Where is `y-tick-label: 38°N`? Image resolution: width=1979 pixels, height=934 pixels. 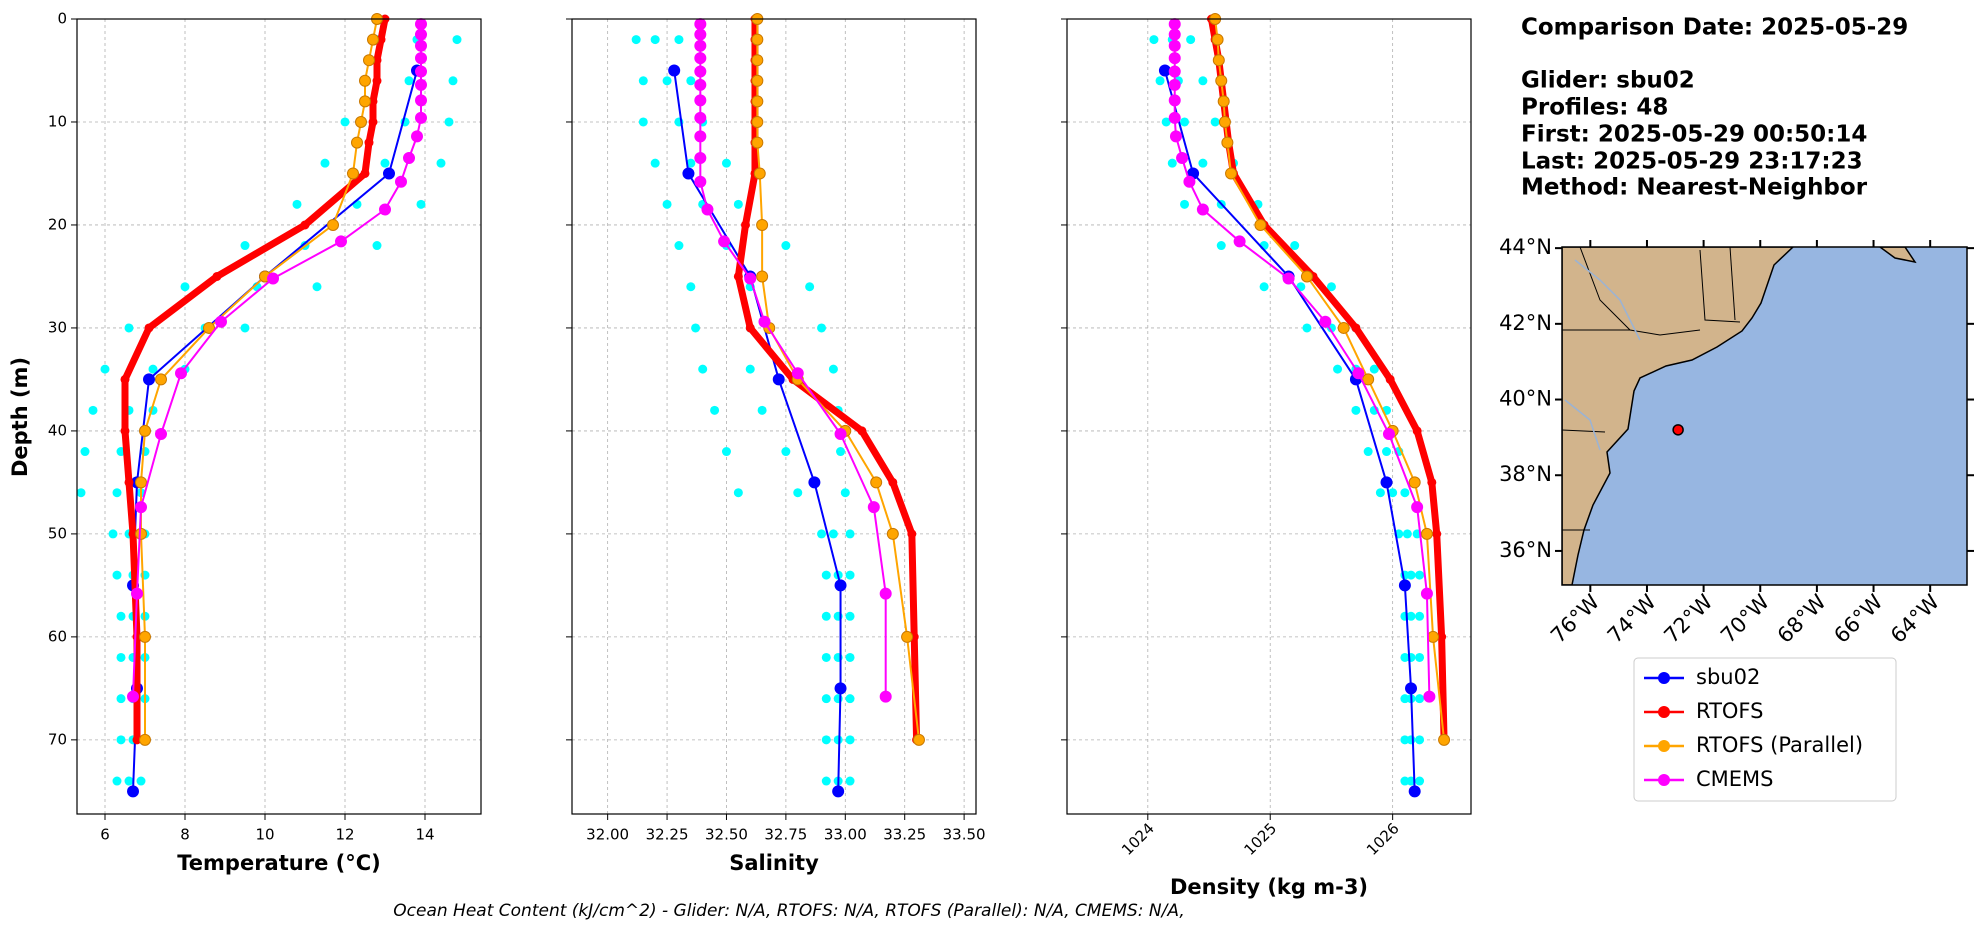 y-tick-label: 38°N is located at coordinates (1525, 474).